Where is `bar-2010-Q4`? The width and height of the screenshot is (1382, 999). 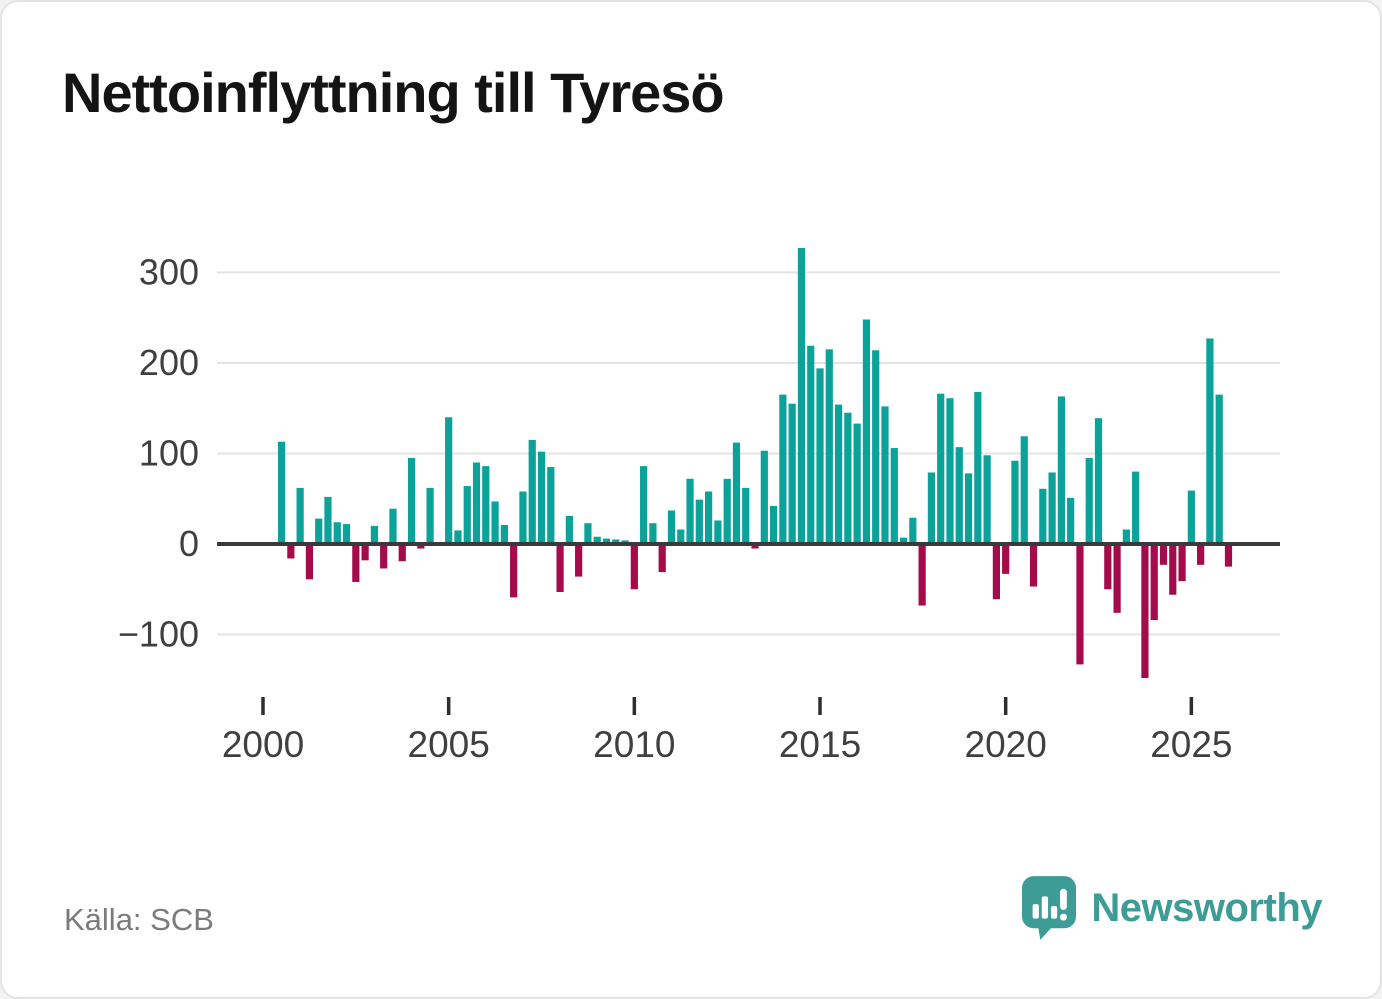
bar-2010-Q4 is located at coordinates (662, 558).